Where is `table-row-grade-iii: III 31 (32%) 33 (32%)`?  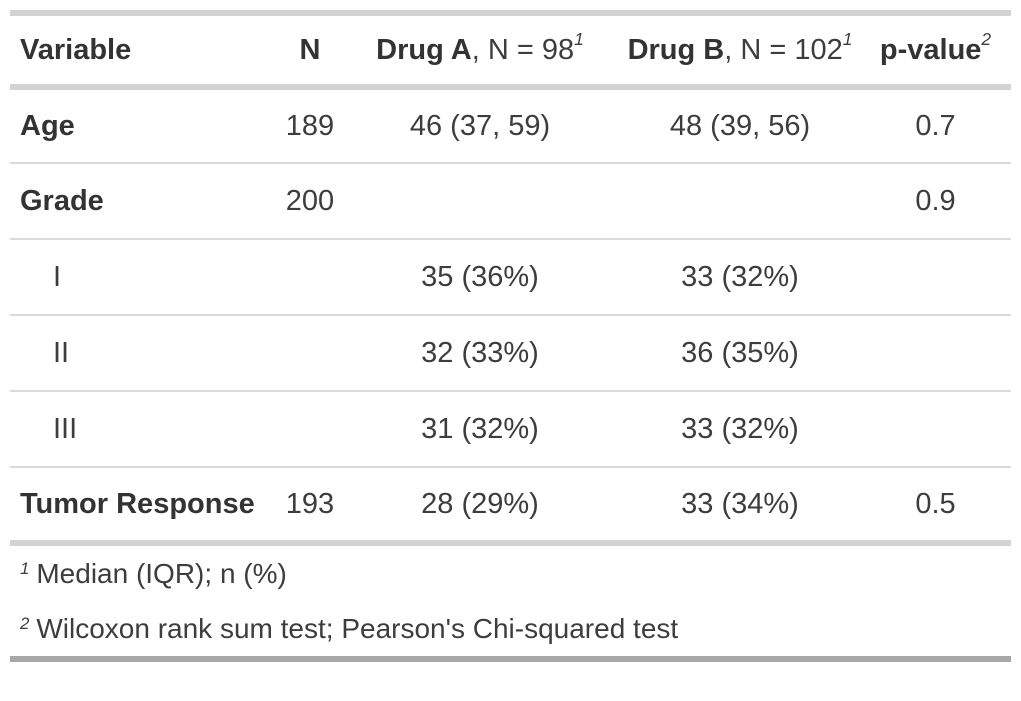
table-row-grade-iii: III 31 (32%) 33 (32%) is located at coordinates (510, 428).